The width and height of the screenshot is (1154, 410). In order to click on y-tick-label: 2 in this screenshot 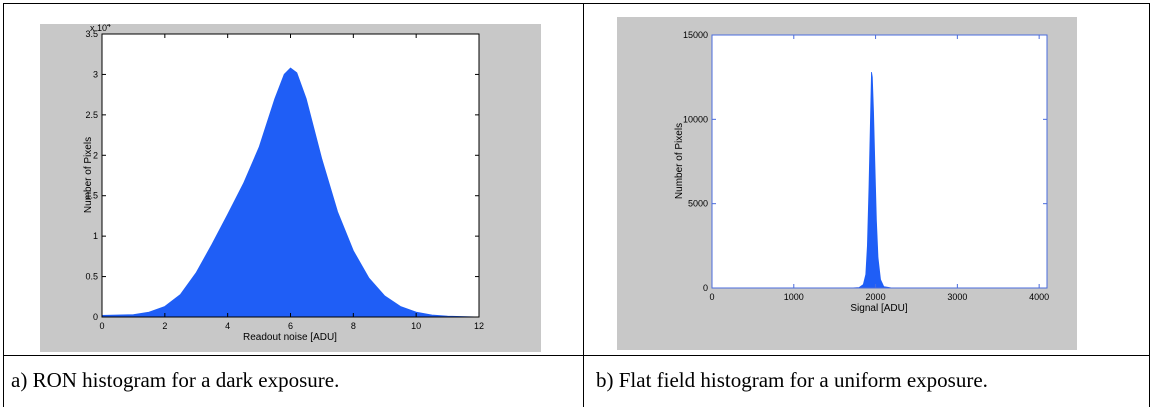, I will do `click(95, 155)`.